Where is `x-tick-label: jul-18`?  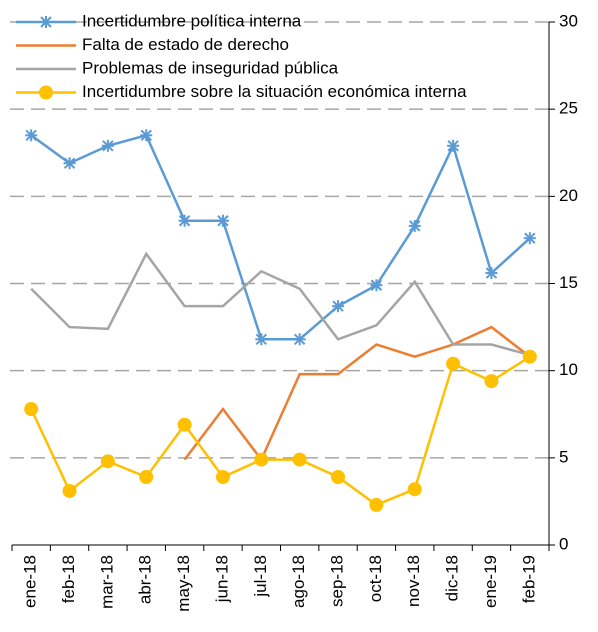
x-tick-label: jul-18 is located at coordinates (260, 576).